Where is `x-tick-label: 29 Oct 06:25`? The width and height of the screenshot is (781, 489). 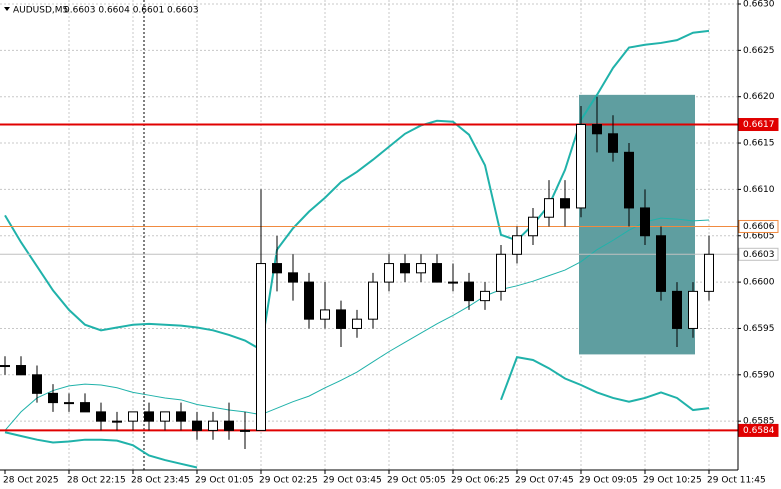
x-tick-label: 29 Oct 06:25 is located at coordinates (480, 481).